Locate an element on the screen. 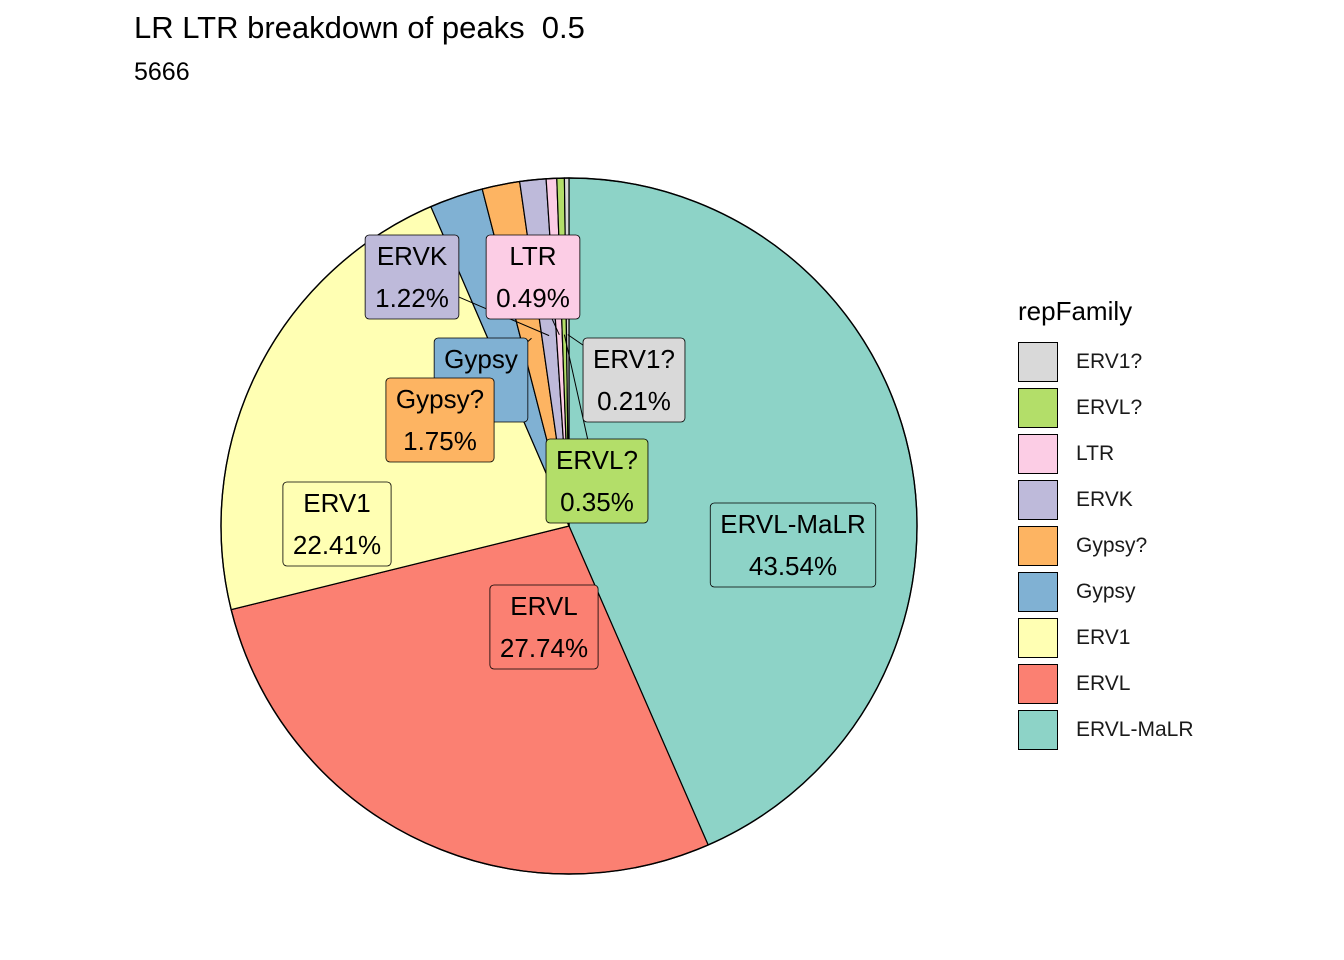  legend-item-ervl-malr: ERVL-MaLR is located at coordinates (1106, 730).